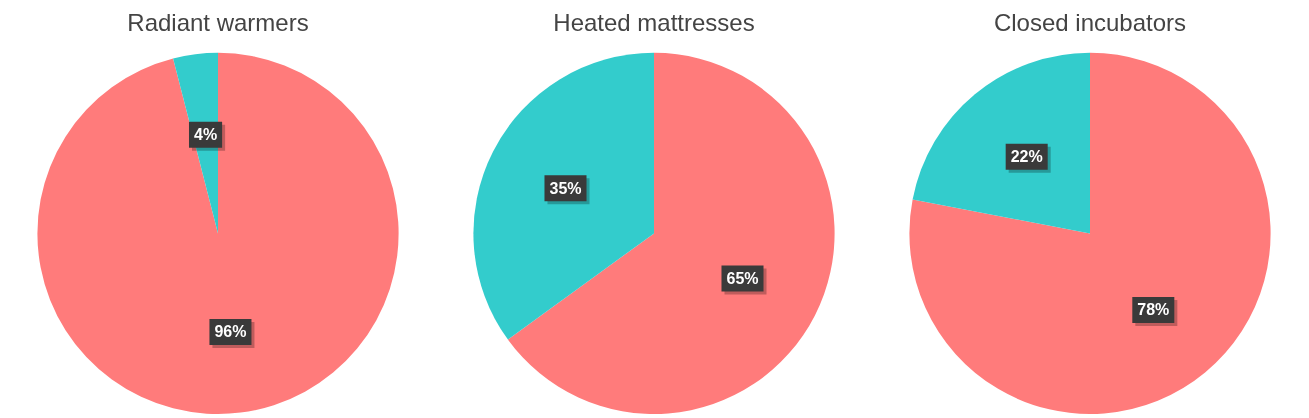 The image size is (1309, 418). Describe the element at coordinates (565, 188) in the screenshot. I see `data-label: 35%` at that location.